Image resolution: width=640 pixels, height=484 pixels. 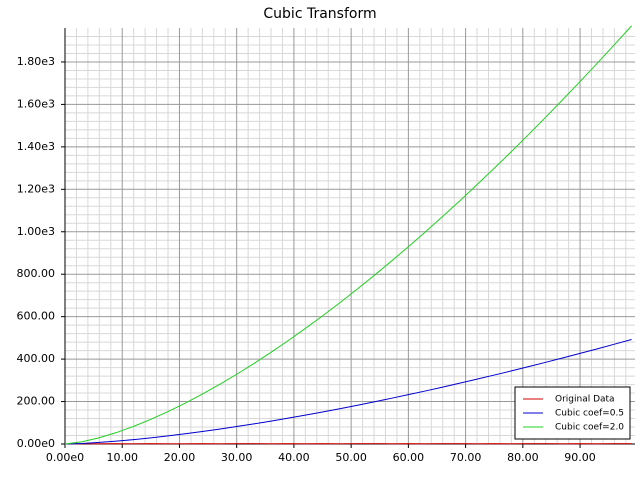 What do you see at coordinates (36, 146) in the screenshot?
I see `y-tick-label: 1.40e3` at bounding box center [36, 146].